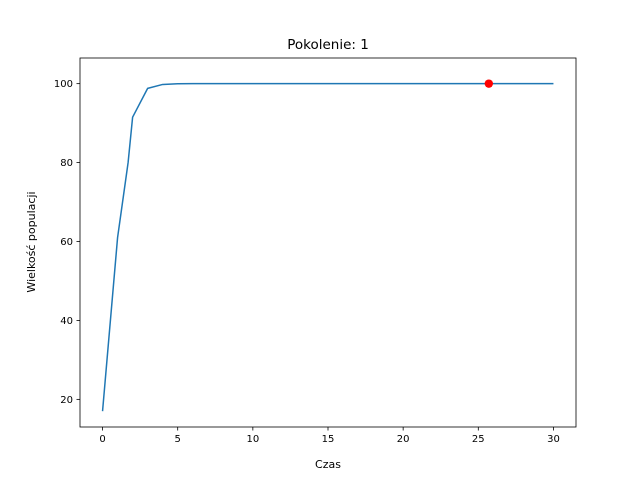 Image resolution: width=640 pixels, height=480 pixels. What do you see at coordinates (102, 439) in the screenshot?
I see `x-tick-label: 0` at bounding box center [102, 439].